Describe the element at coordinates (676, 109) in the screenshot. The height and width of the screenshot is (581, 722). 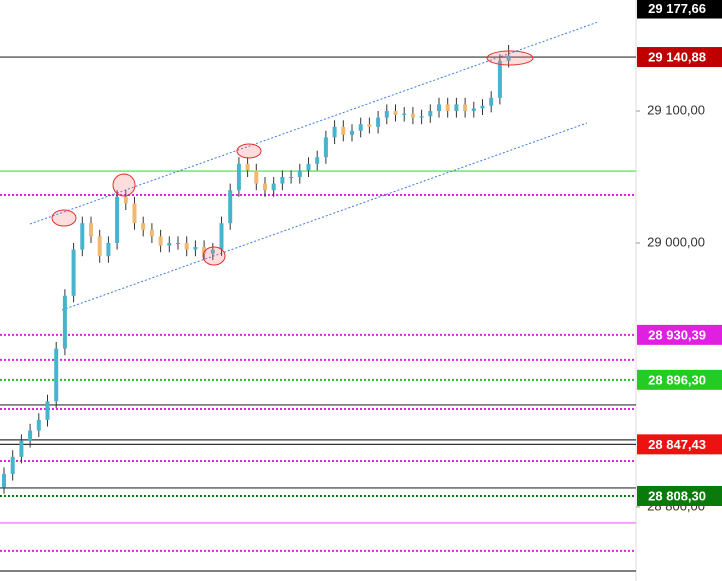
I see `y-tick-label: 29 100,00` at that location.